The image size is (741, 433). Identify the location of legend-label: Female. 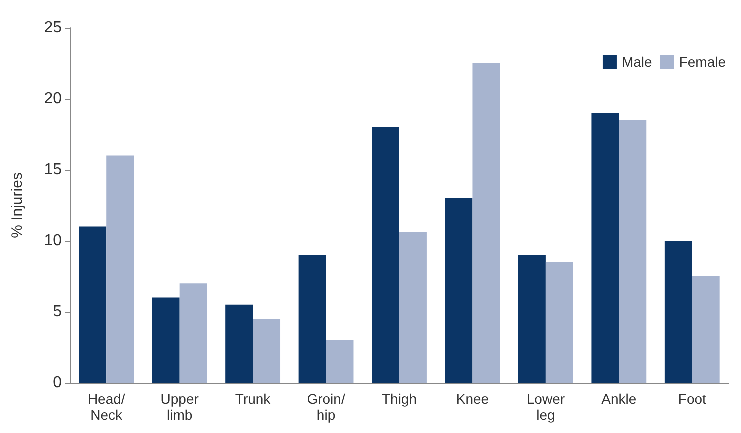
(702, 62).